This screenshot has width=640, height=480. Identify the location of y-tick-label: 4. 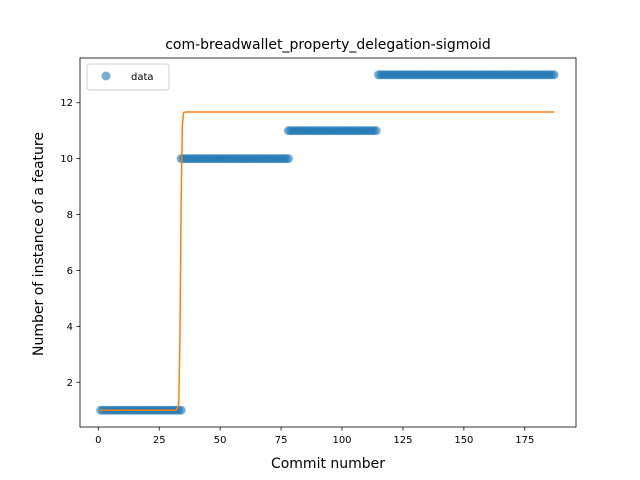
(70, 327).